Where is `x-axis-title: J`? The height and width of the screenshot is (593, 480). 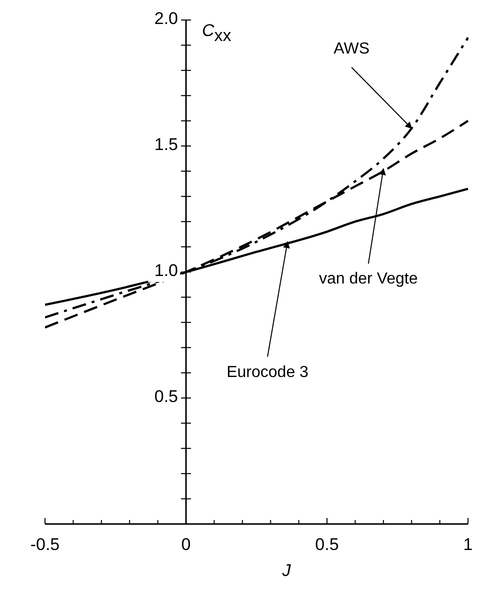 x-axis-title: J is located at coordinates (286, 570).